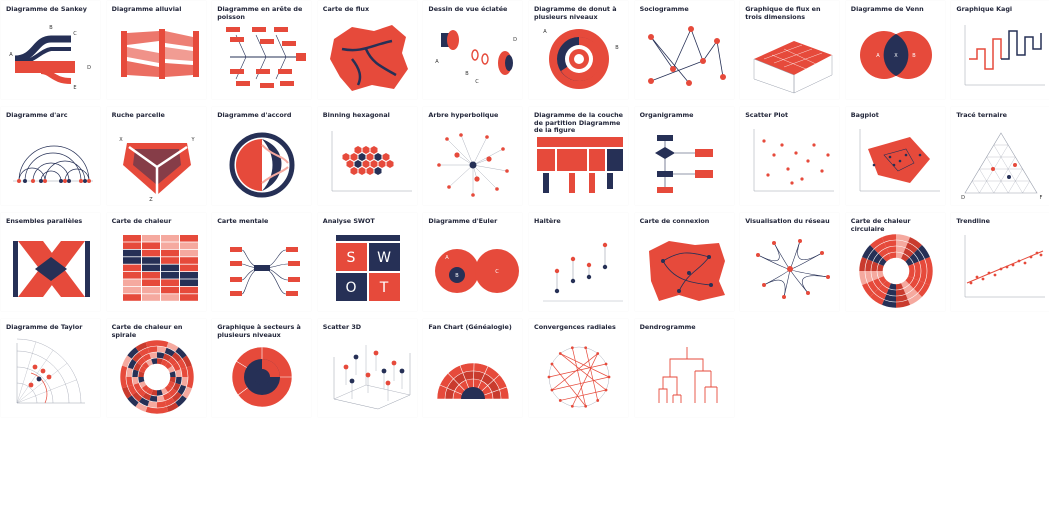 The image size is (1049, 518). Describe the element at coordinates (192, 140) in the screenshot. I see `svg-text: Y` at that location.